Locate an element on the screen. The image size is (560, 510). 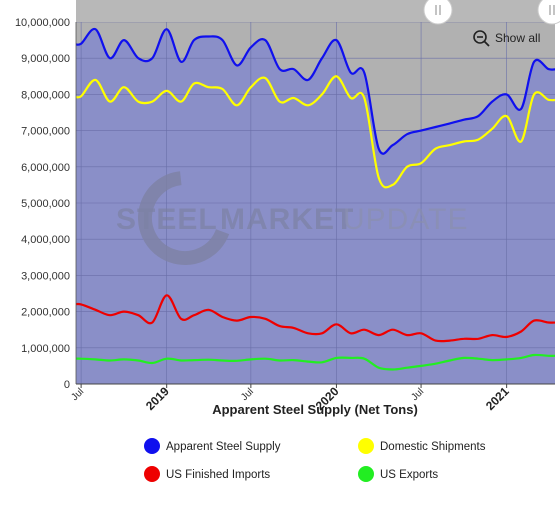
y-tick-label: 1,000,000 is located at coordinates (45, 349).